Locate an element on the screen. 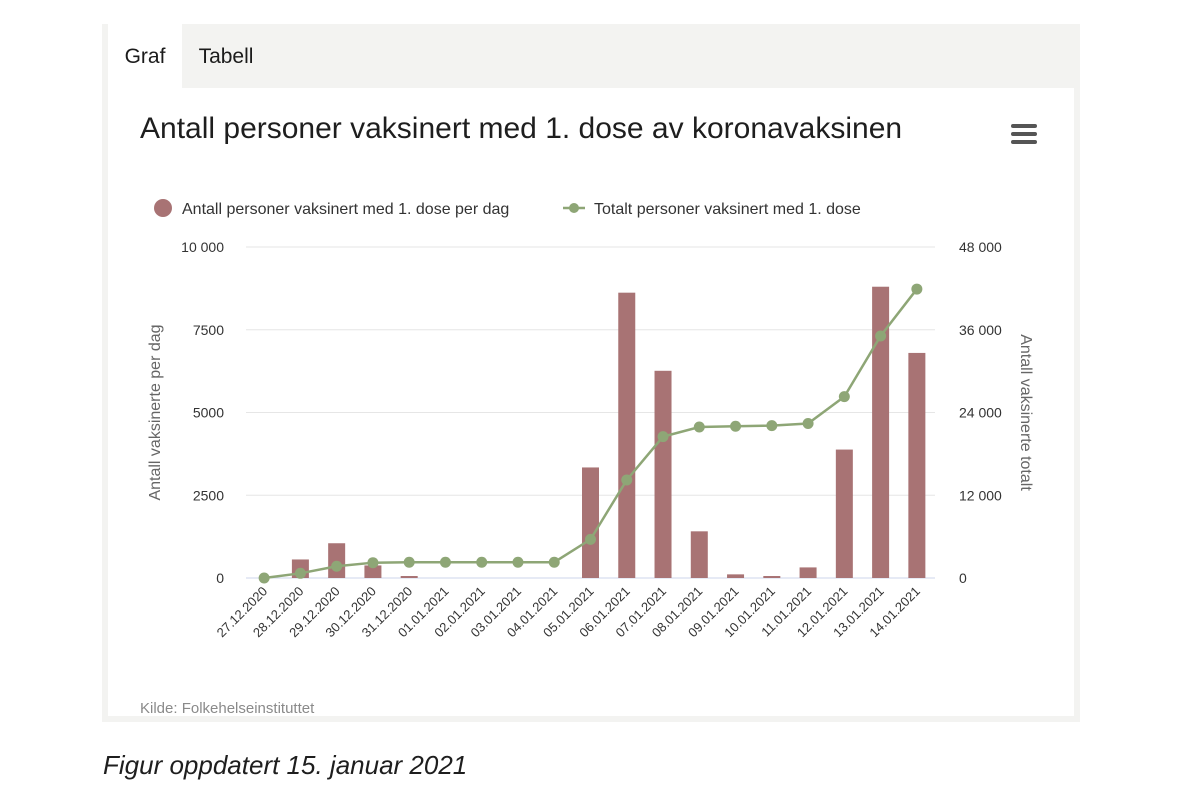  hamburger-menu-icon is located at coordinates (1024, 136).